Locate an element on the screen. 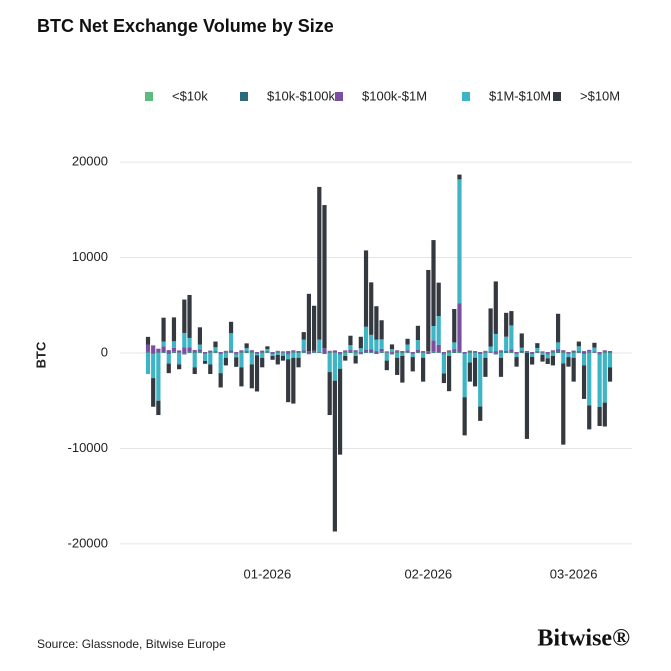 The height and width of the screenshot is (671, 671). x-tick-label: 03-2026 is located at coordinates (574, 573).